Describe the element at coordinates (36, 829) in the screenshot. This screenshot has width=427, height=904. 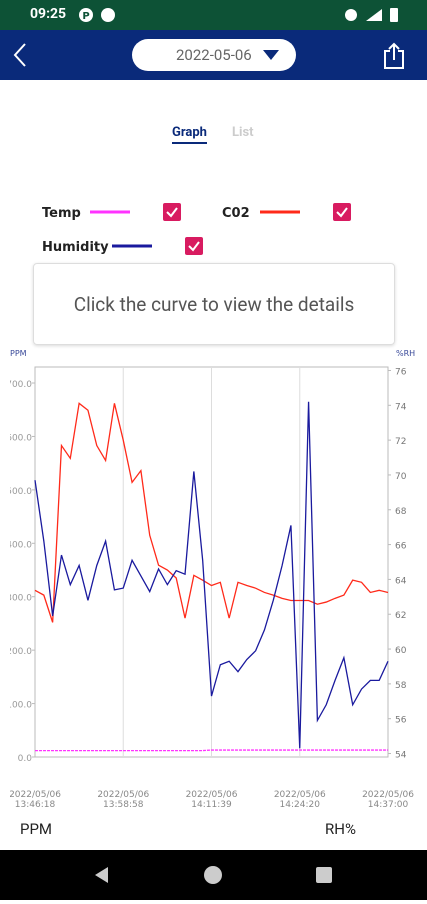
I see `footer-left: PPM` at that location.